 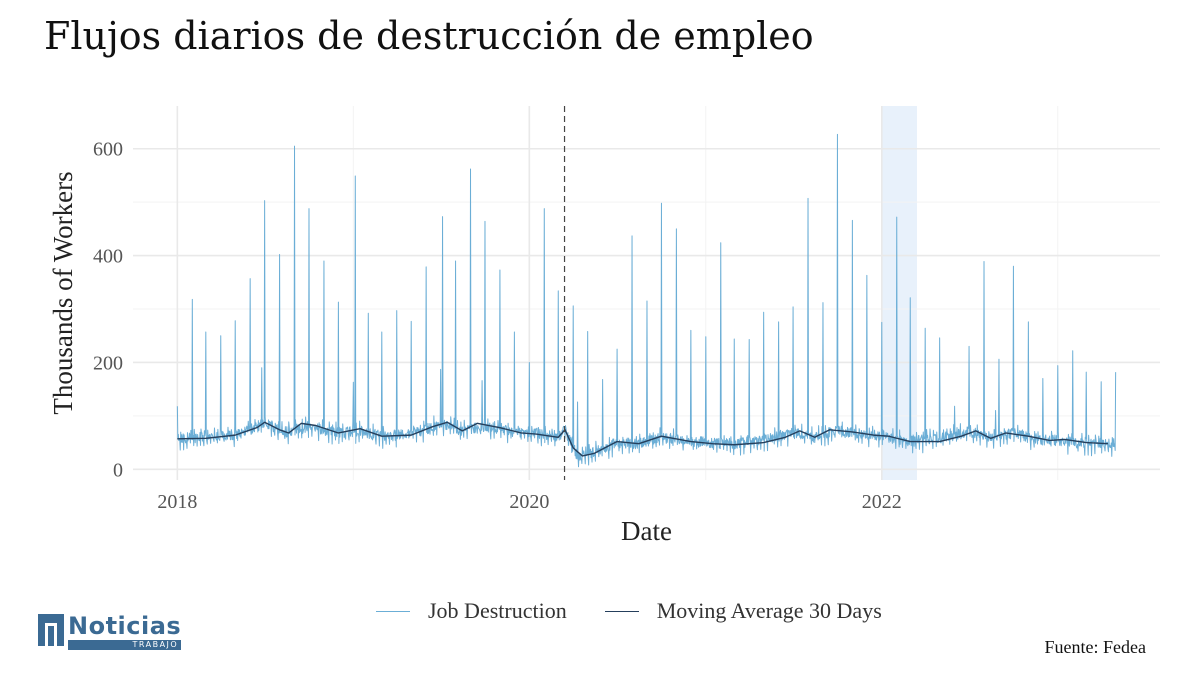 What do you see at coordinates (429, 36) in the screenshot?
I see `chart-title: Flujos diarios de destrucción de empleo` at bounding box center [429, 36].